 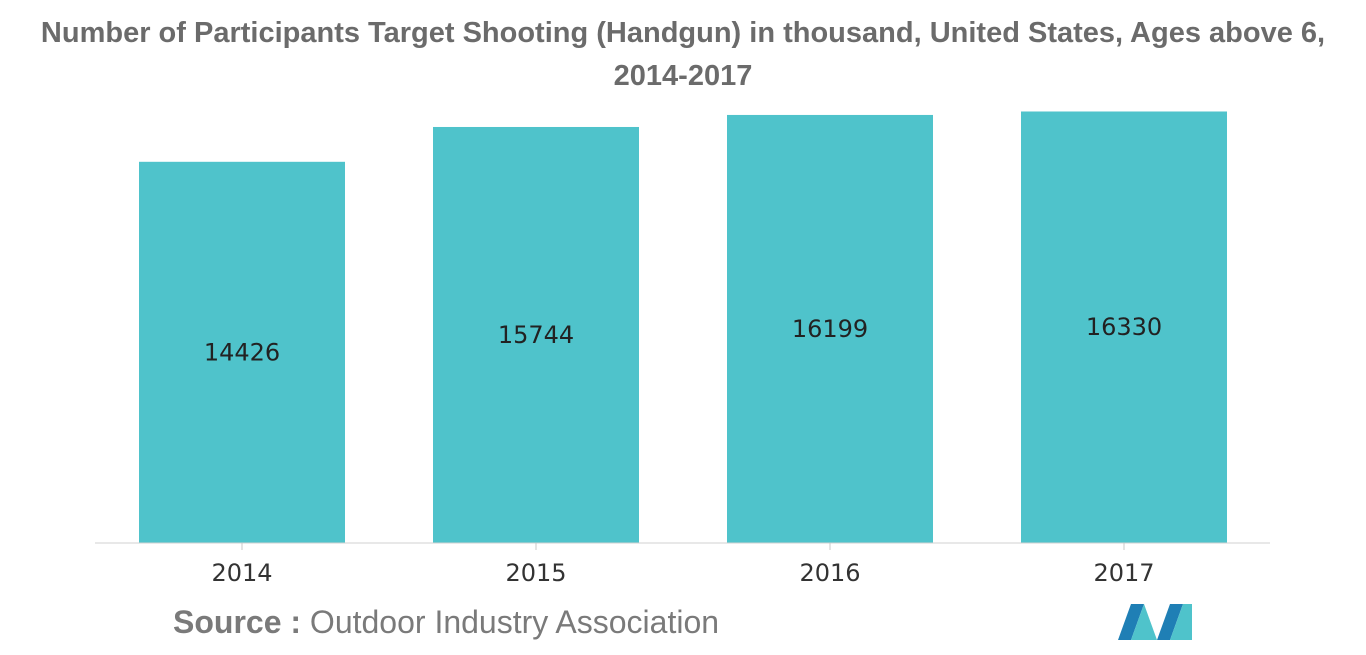 I want to click on source-text: Outdoor Industry Association, so click(x=514, y=622).